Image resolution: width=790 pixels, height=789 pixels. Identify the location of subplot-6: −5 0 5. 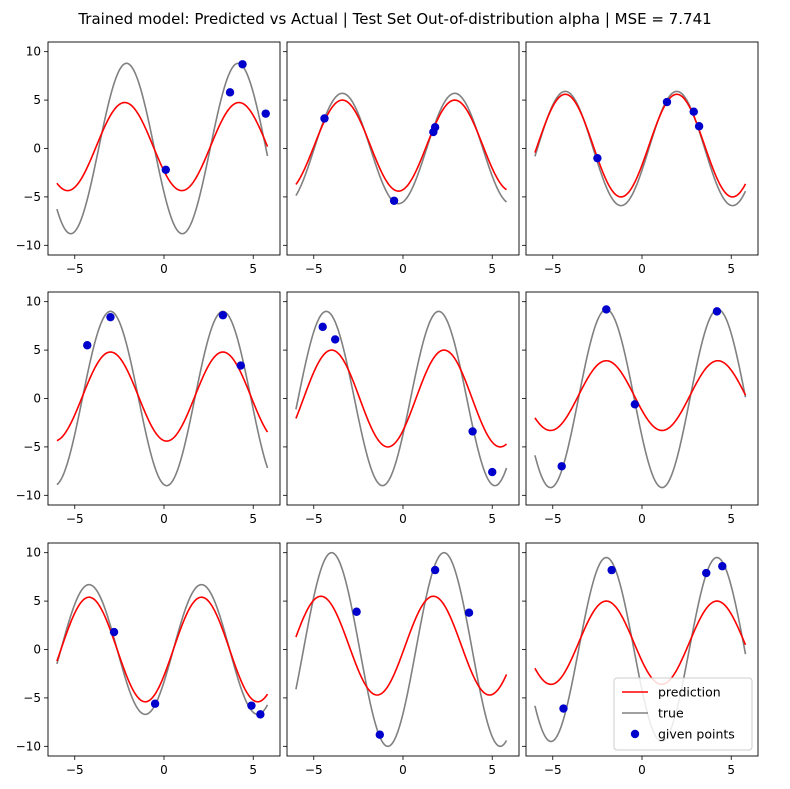
(640, 408).